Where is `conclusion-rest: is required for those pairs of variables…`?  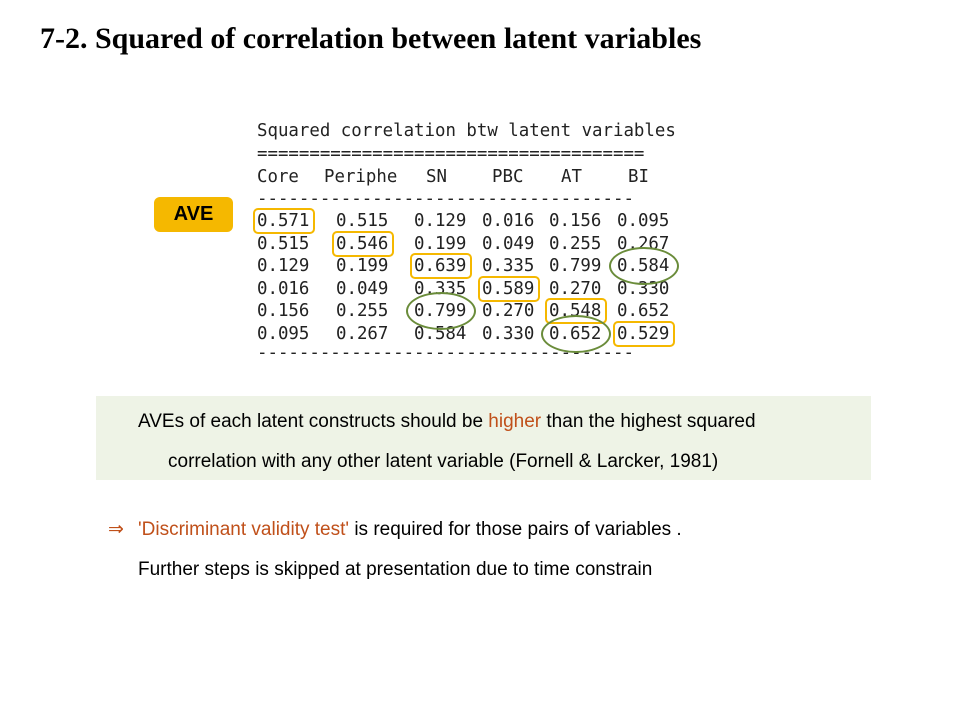 conclusion-rest: is required for those pairs of variables… is located at coordinates (515, 529).